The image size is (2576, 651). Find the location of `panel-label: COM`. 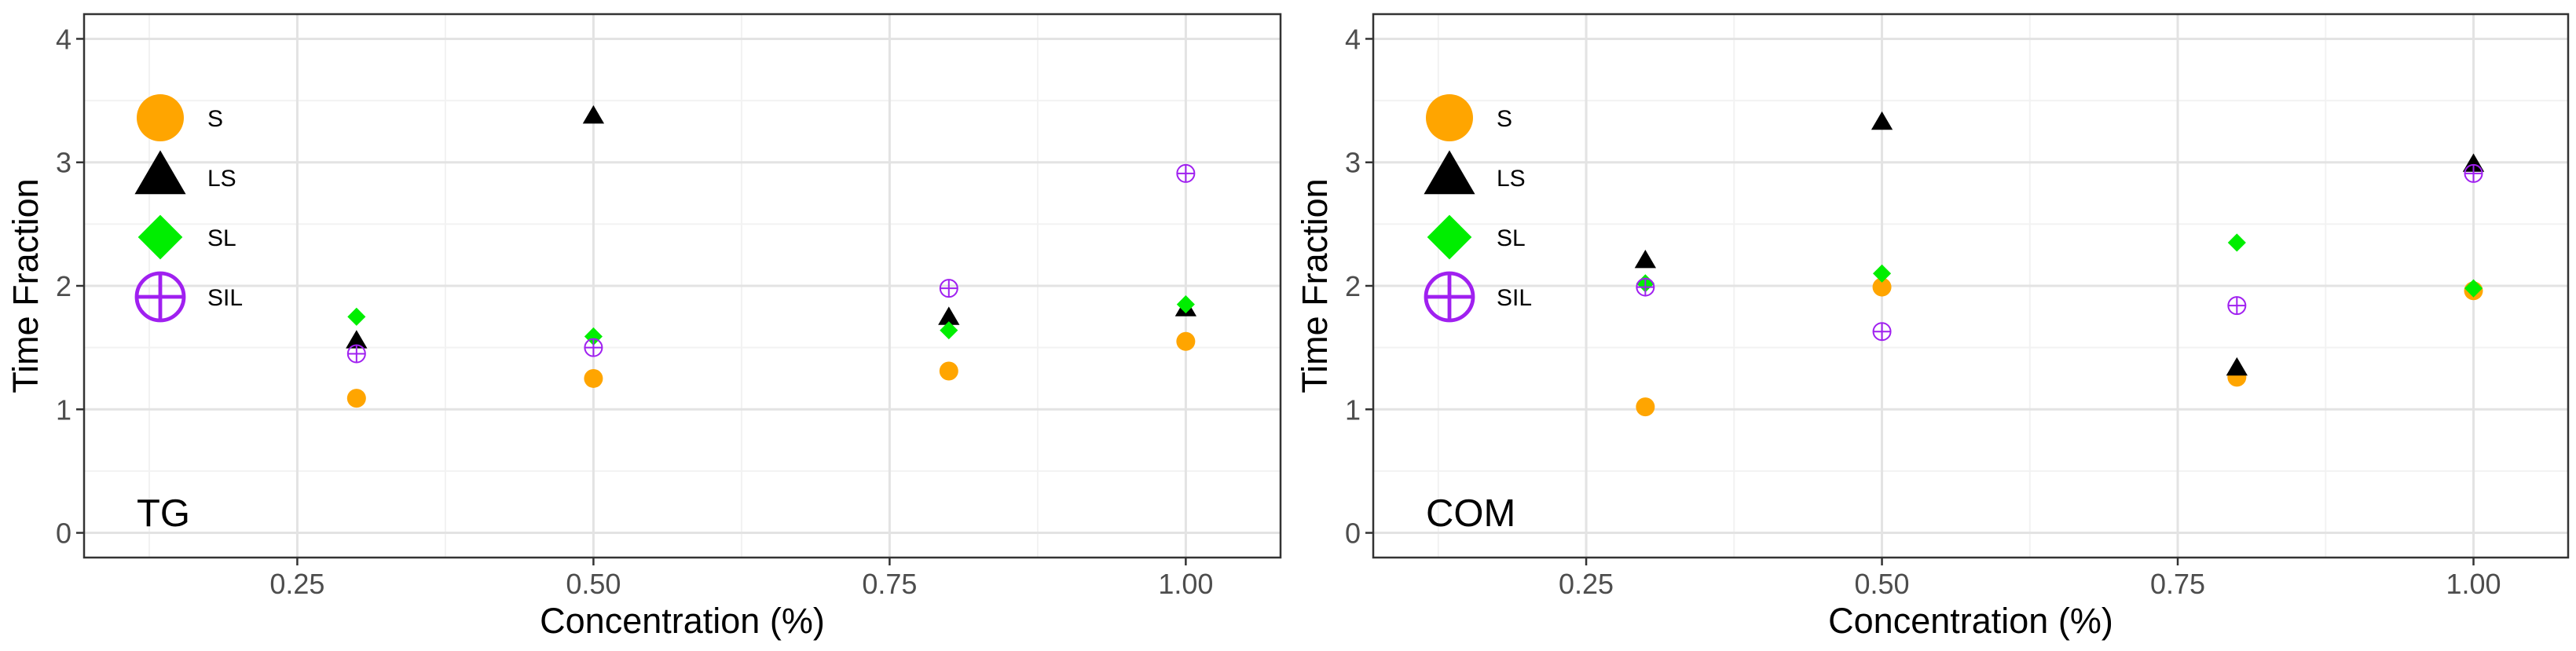

panel-label: COM is located at coordinates (1470, 514).